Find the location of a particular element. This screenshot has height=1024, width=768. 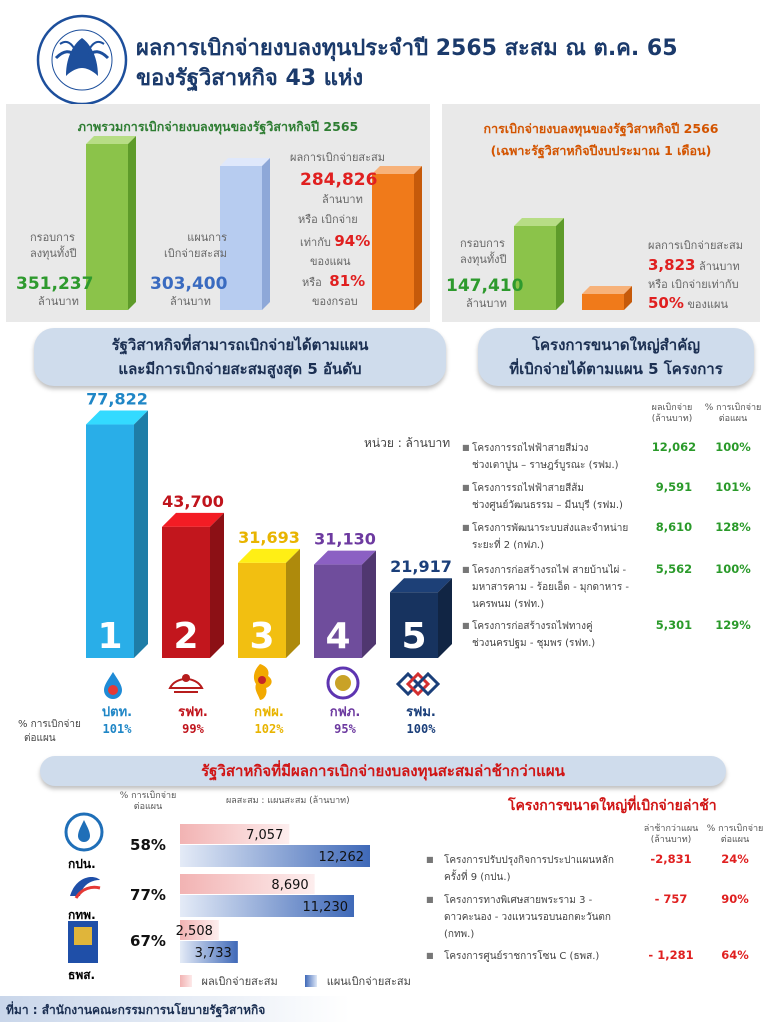

legend-plan-label: แผนเบิกจ่ายสะสม is located at coordinates (368, 981).